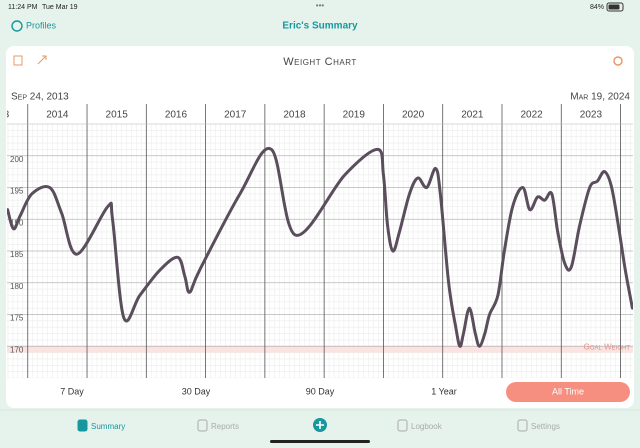  Describe the element at coordinates (600, 97) in the screenshot. I see `end-date: Mar 19, 2024` at that location.